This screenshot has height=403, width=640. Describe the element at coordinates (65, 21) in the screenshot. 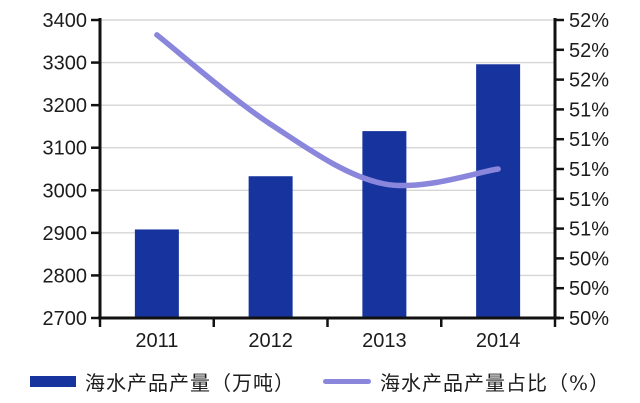

I see `left-axis-tick-label: 3400` at that location.